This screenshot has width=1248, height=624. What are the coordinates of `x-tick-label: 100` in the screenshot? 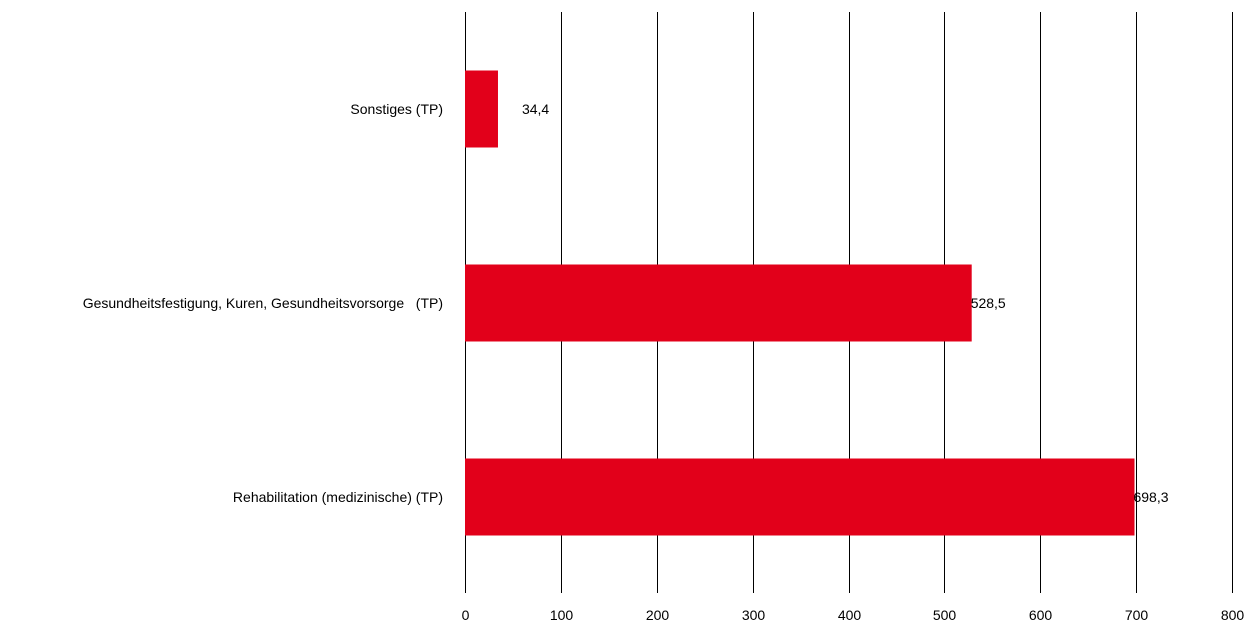 It's located at (562, 615).